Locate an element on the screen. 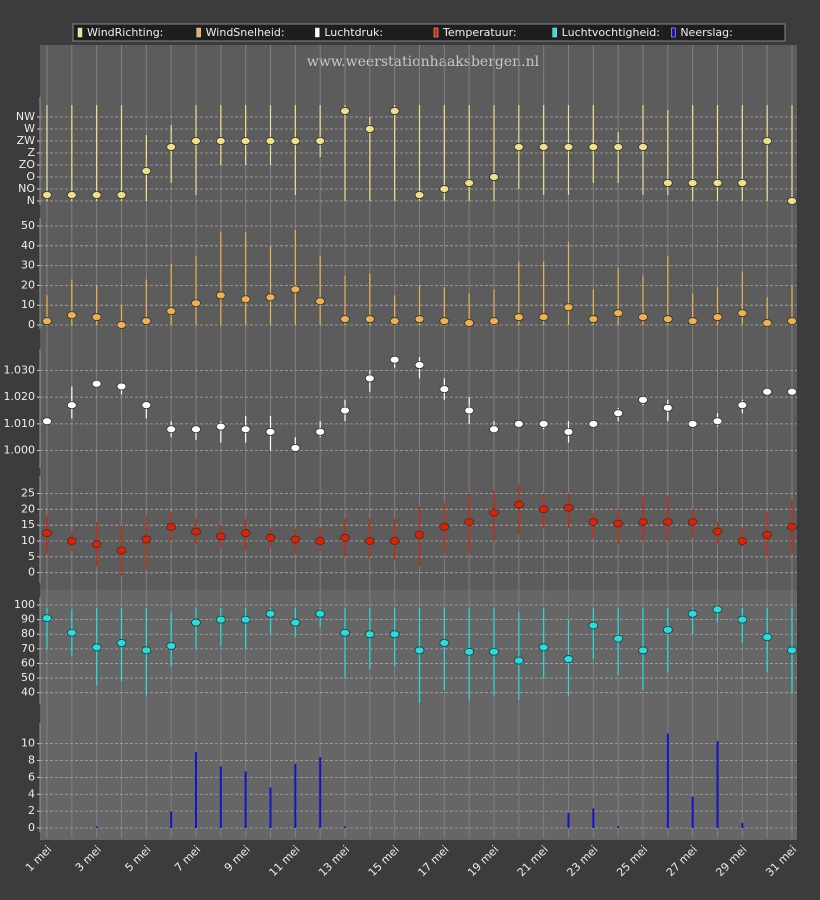 This screenshot has width=820, height=900. x-tick-label: 23 mei is located at coordinates (582, 861).